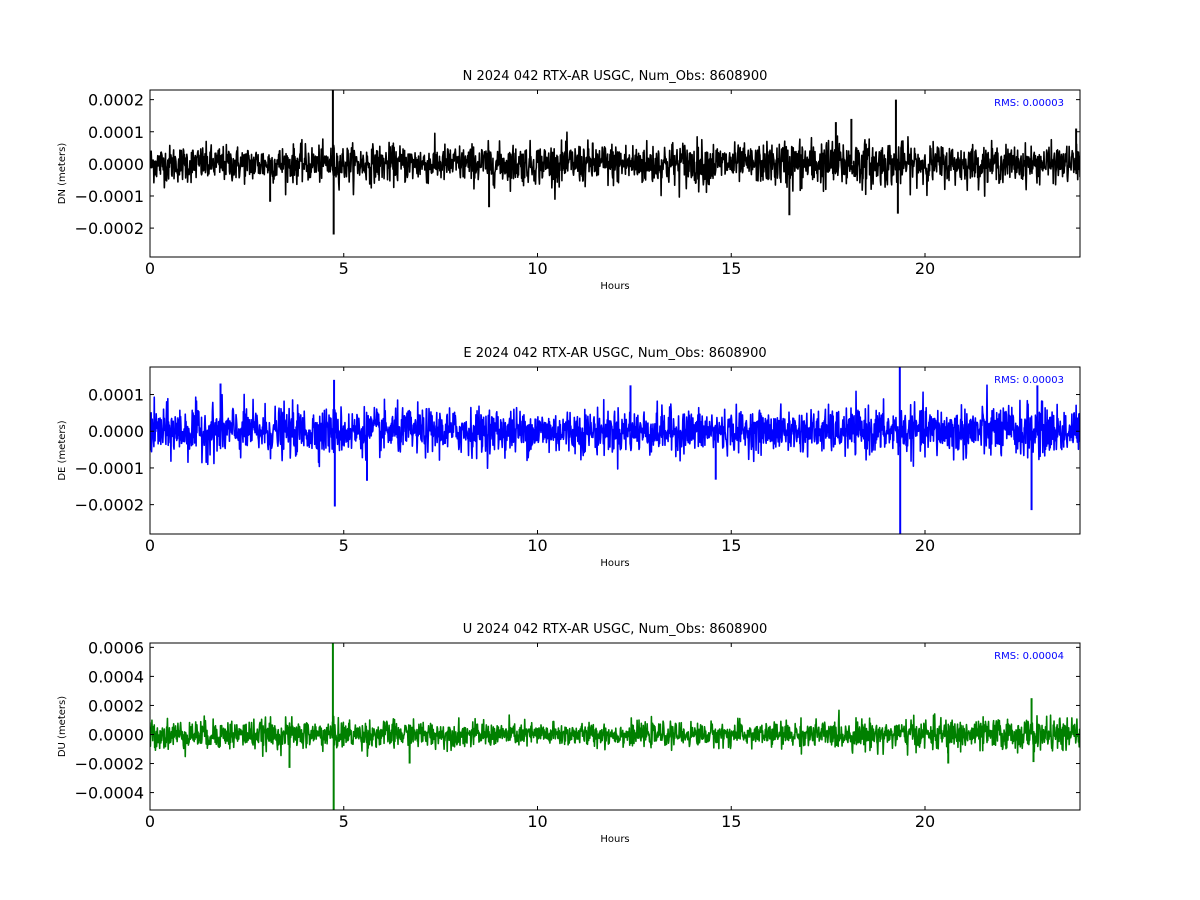 The width and height of the screenshot is (1200, 900). What do you see at coordinates (614, 353) in the screenshot?
I see `panel-title: E 2024 042 RTX-AR USGC, Num_Obs: 8608900` at bounding box center [614, 353].